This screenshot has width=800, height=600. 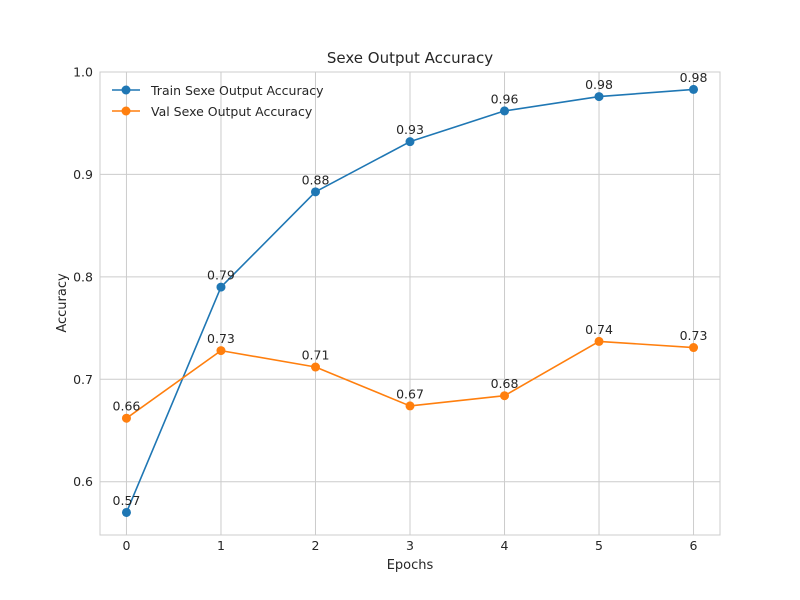 I want to click on val-data-label: 0.66, so click(x=127, y=406).